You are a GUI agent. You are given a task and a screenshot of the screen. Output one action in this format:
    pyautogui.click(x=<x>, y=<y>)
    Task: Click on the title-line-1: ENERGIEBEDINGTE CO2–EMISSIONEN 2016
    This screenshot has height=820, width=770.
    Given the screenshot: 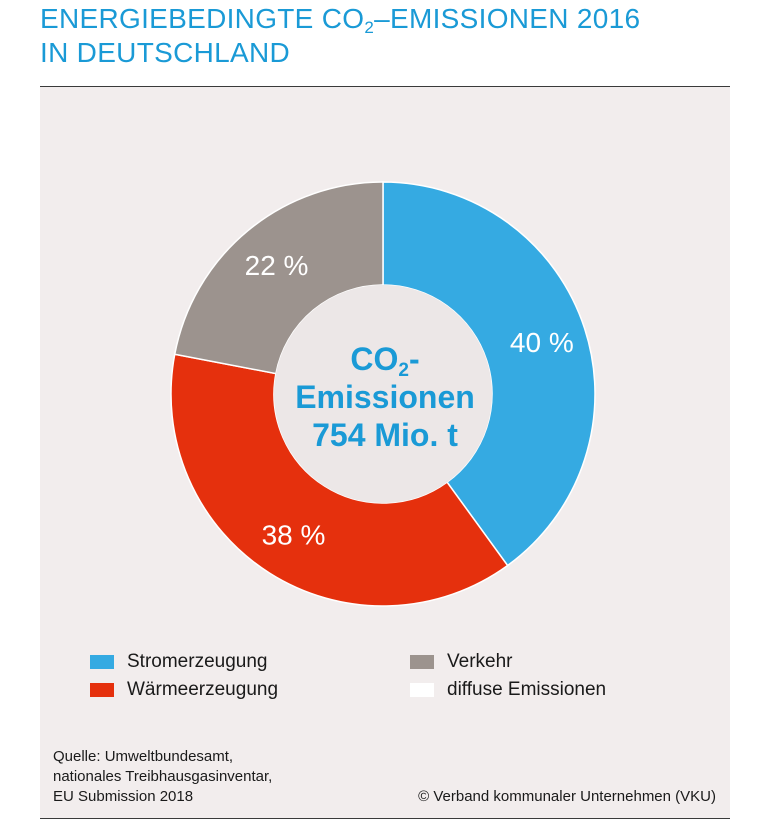 What is the action you would take?
    pyautogui.click(x=340, y=19)
    